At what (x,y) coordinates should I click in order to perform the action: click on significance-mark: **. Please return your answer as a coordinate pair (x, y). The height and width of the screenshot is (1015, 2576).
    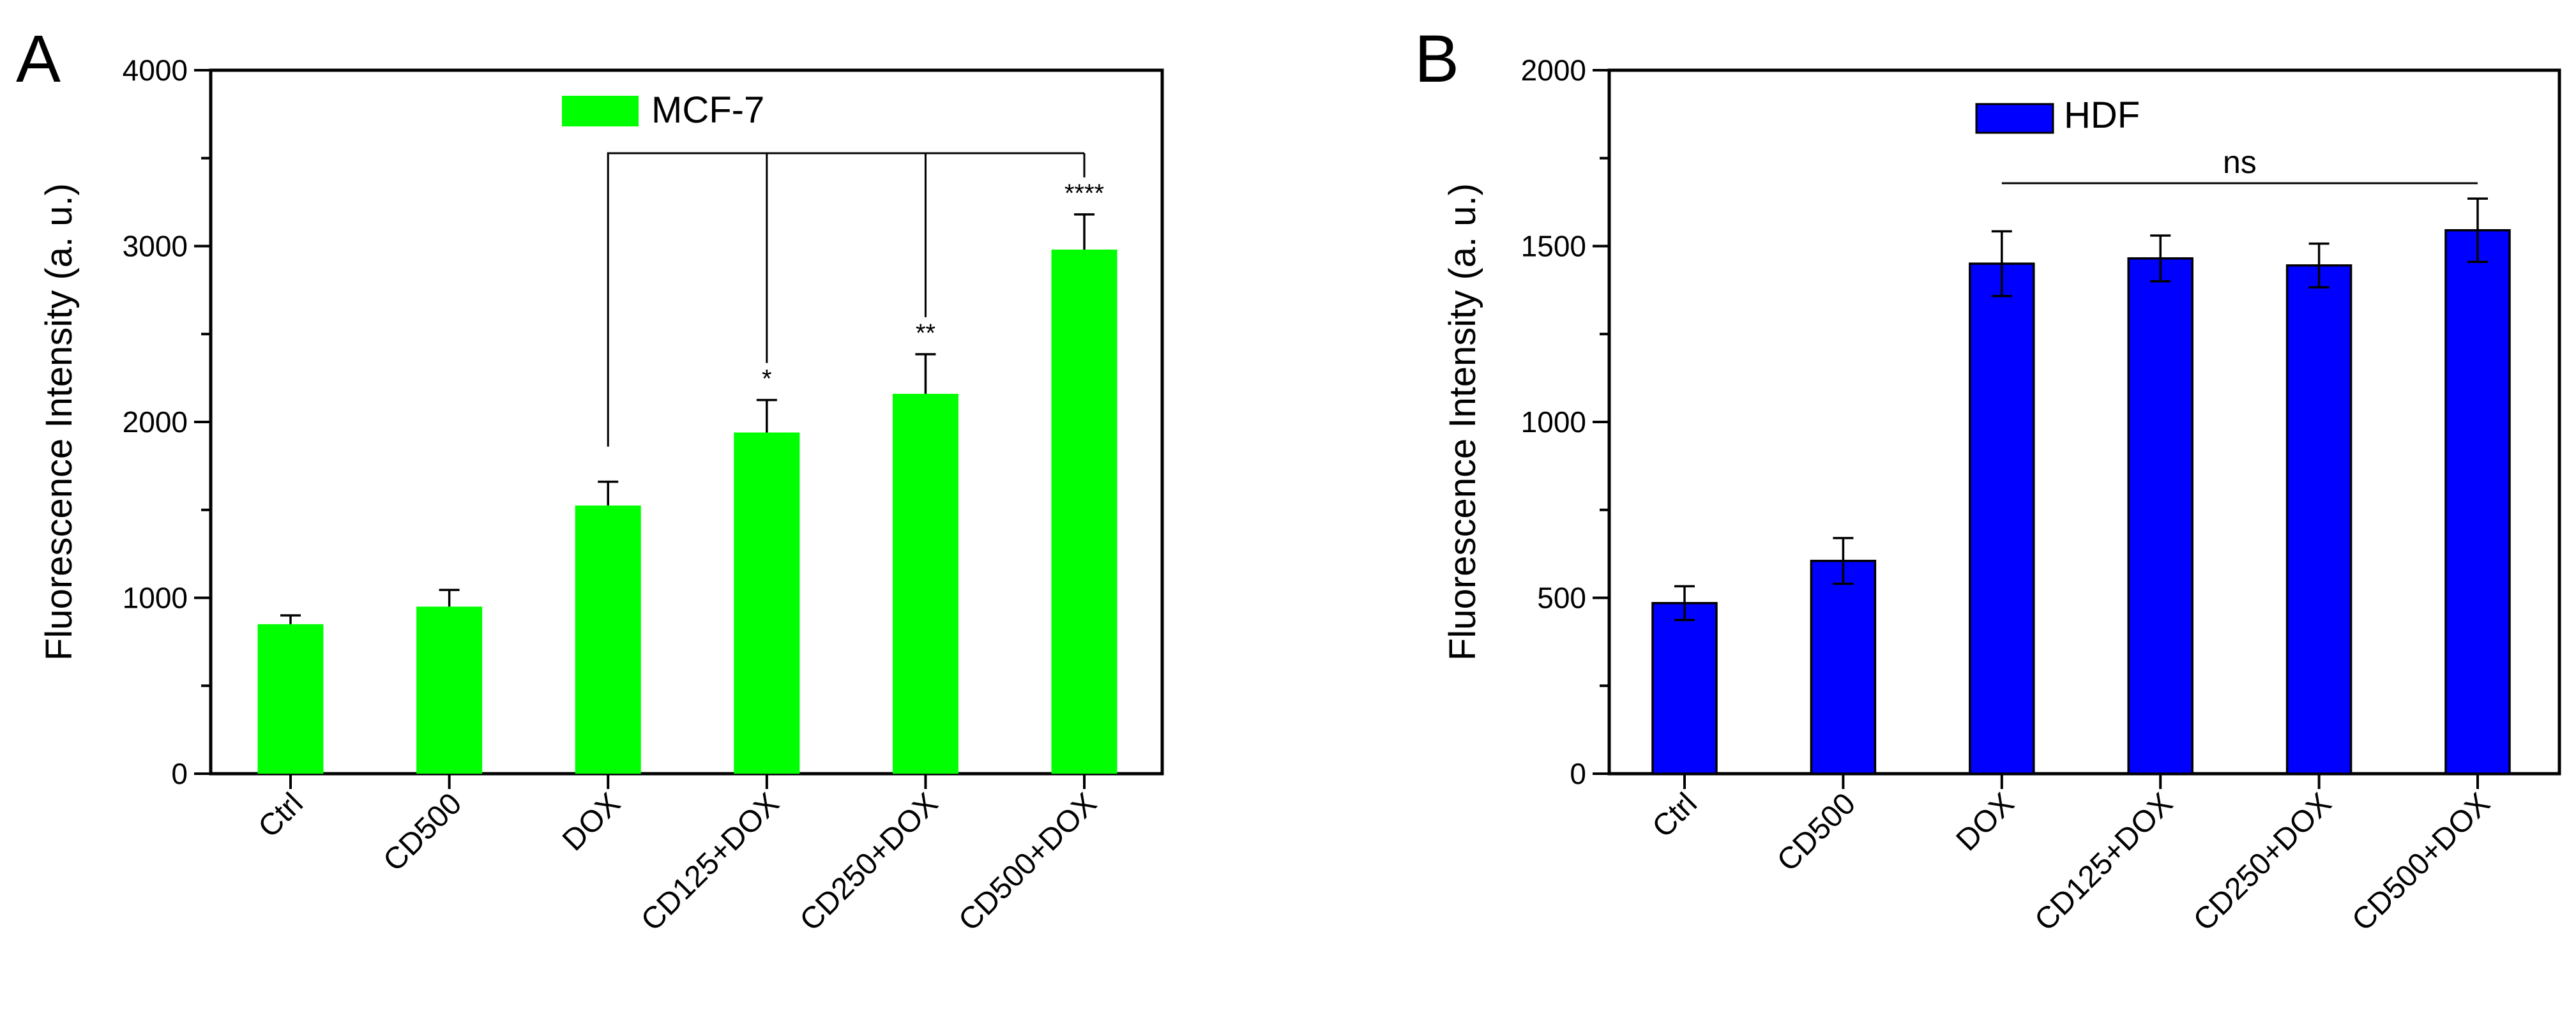
    Looking at the image, I should click on (926, 333).